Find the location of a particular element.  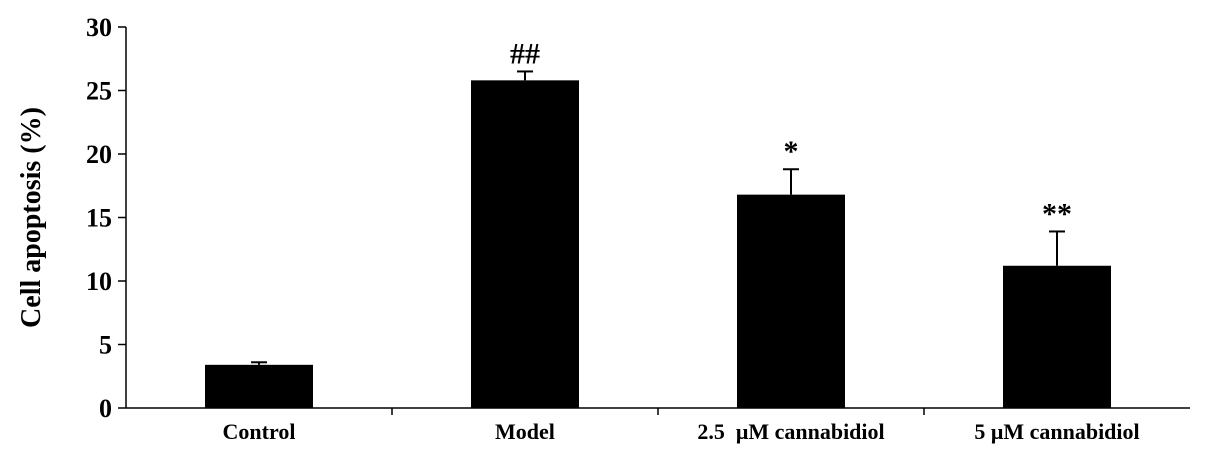

category-label: 2.5 μM cannabidiol is located at coordinates (790, 431).